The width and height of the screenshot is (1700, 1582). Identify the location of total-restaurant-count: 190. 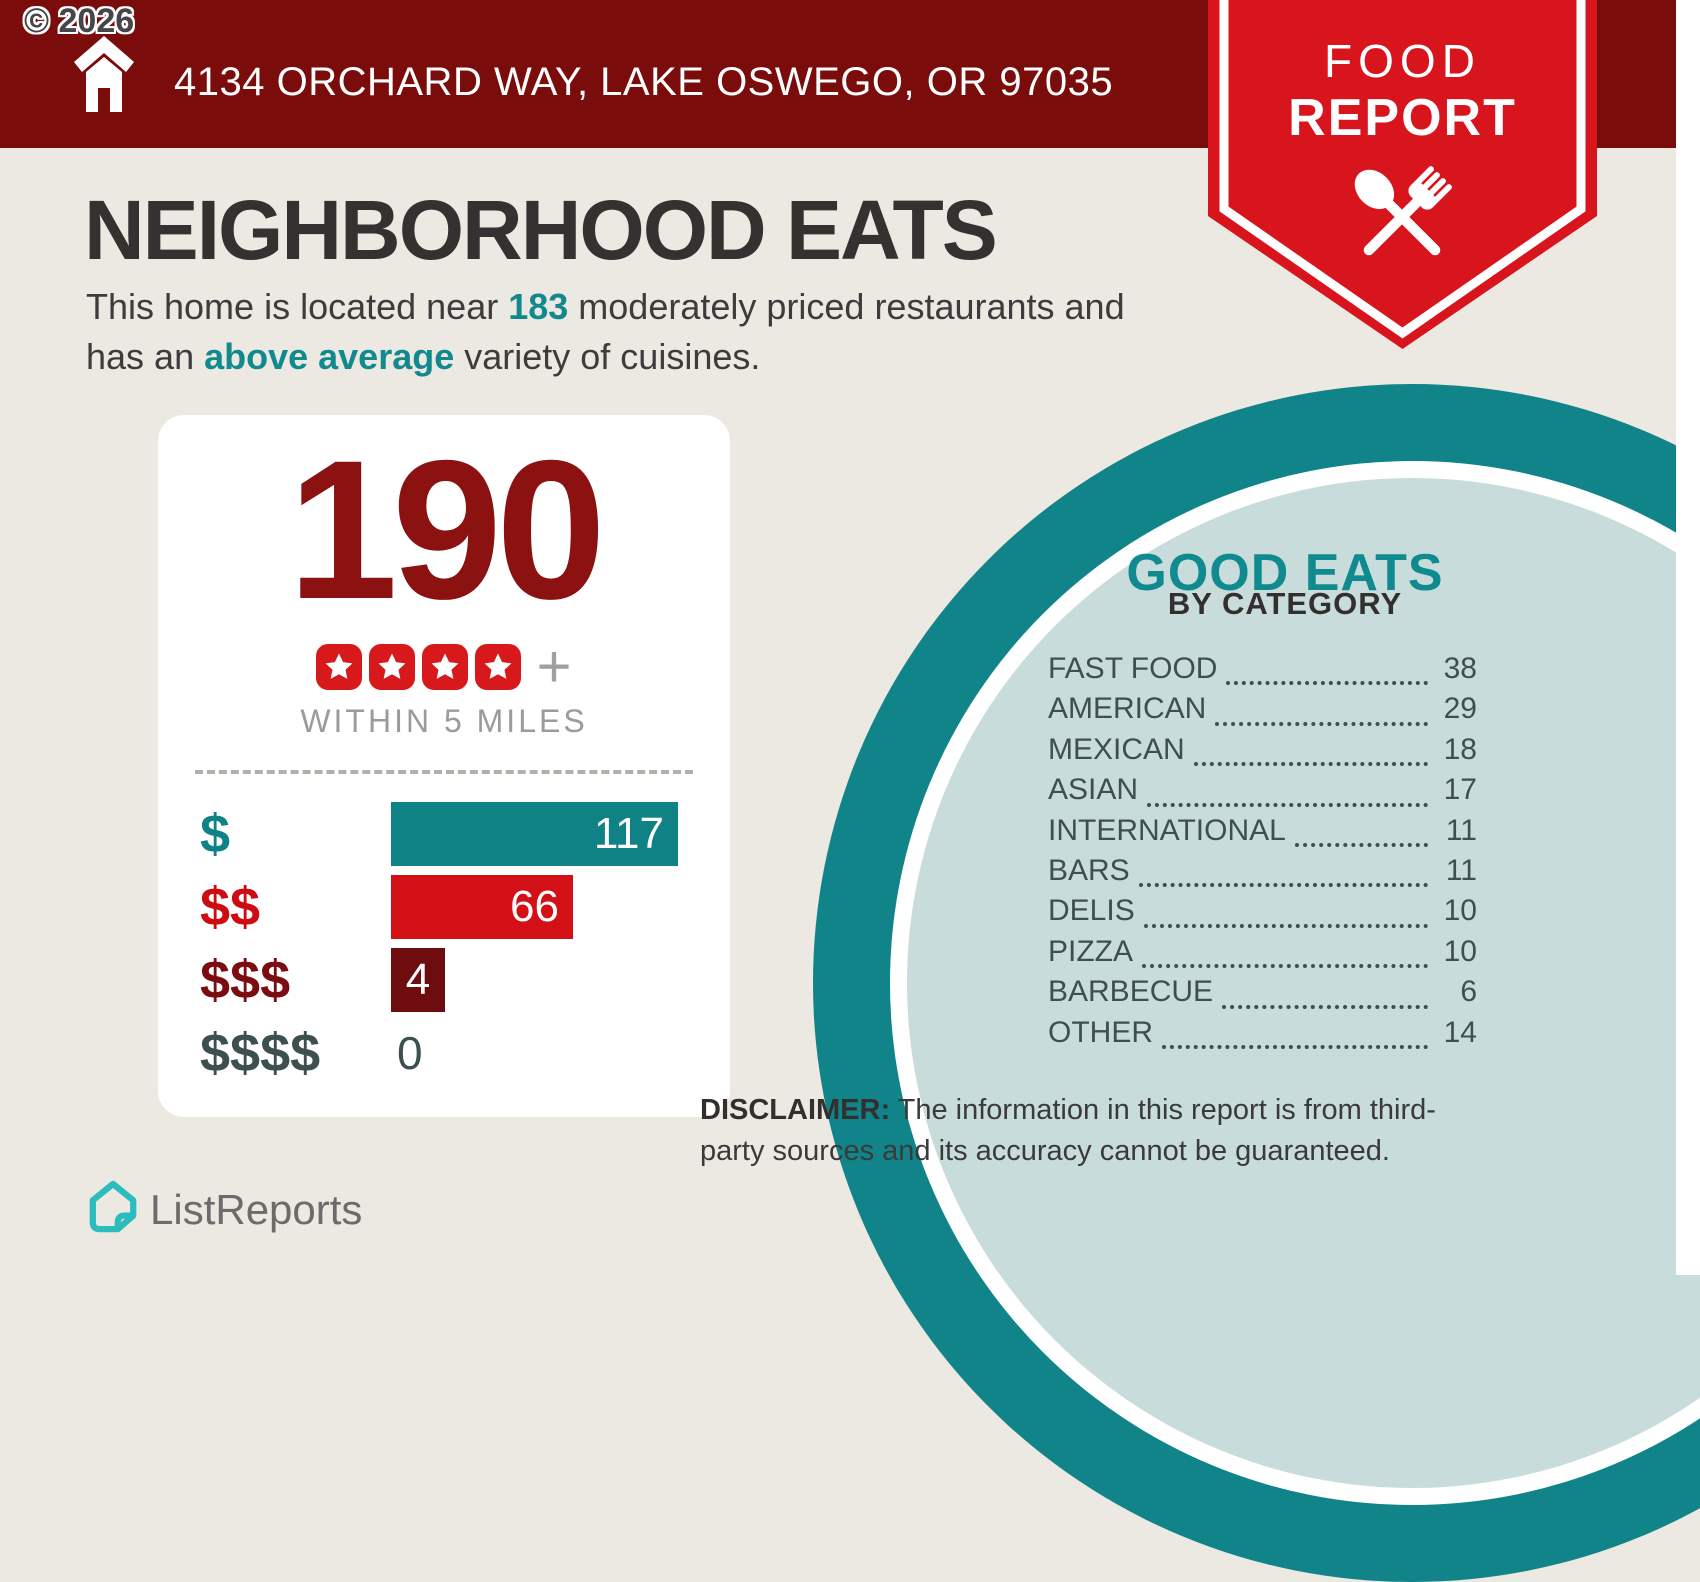
(446, 529).